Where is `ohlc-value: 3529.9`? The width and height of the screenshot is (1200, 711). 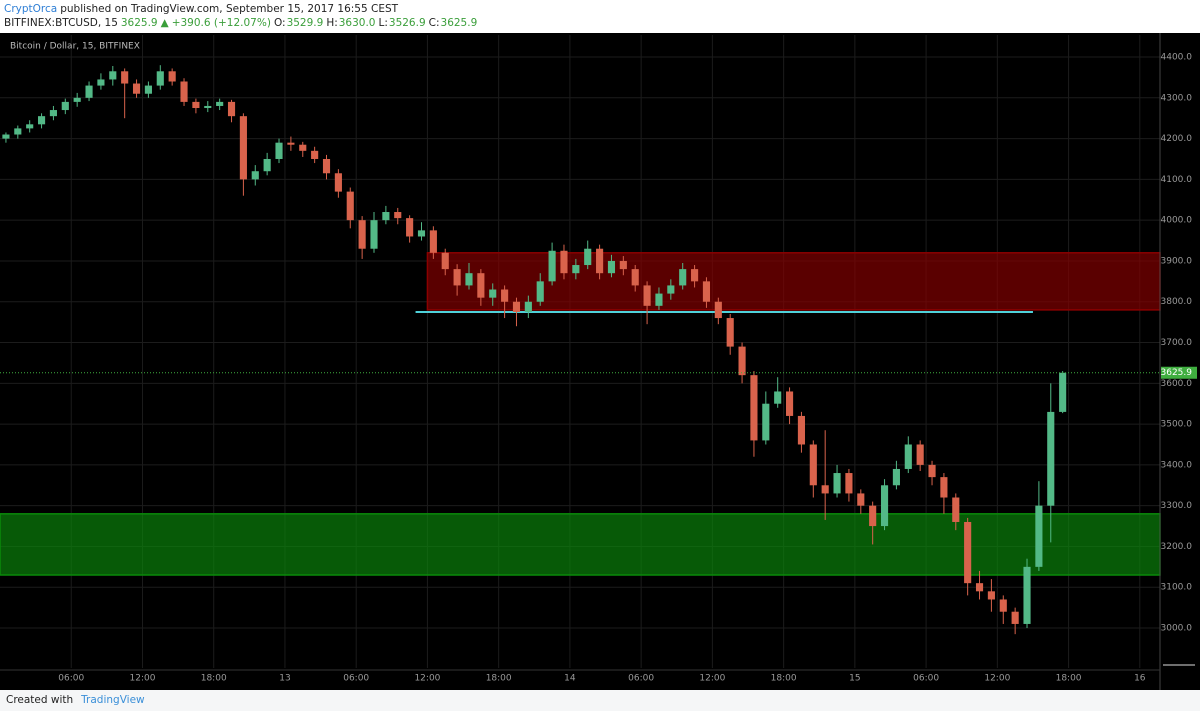 ohlc-value: 3529.9 is located at coordinates (305, 23).